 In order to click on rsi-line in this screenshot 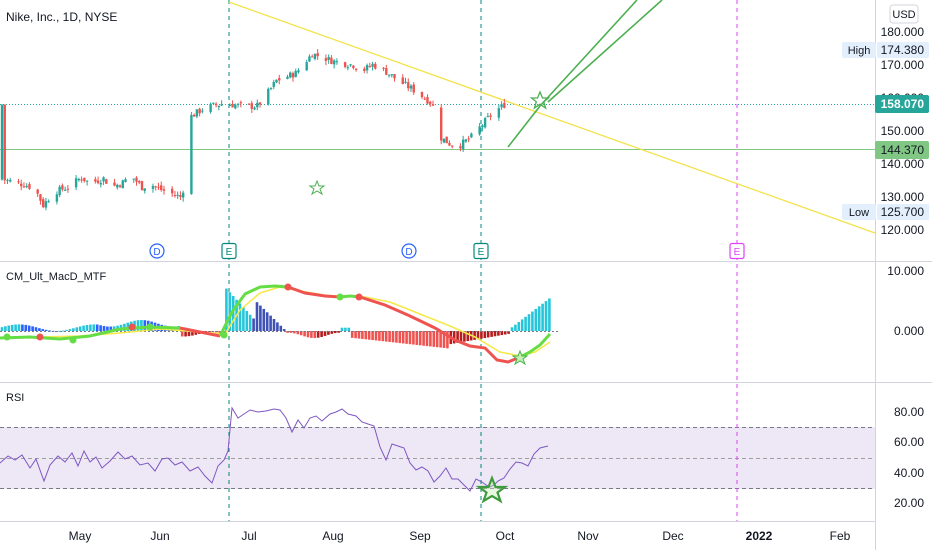, I will do `click(274, 449)`.